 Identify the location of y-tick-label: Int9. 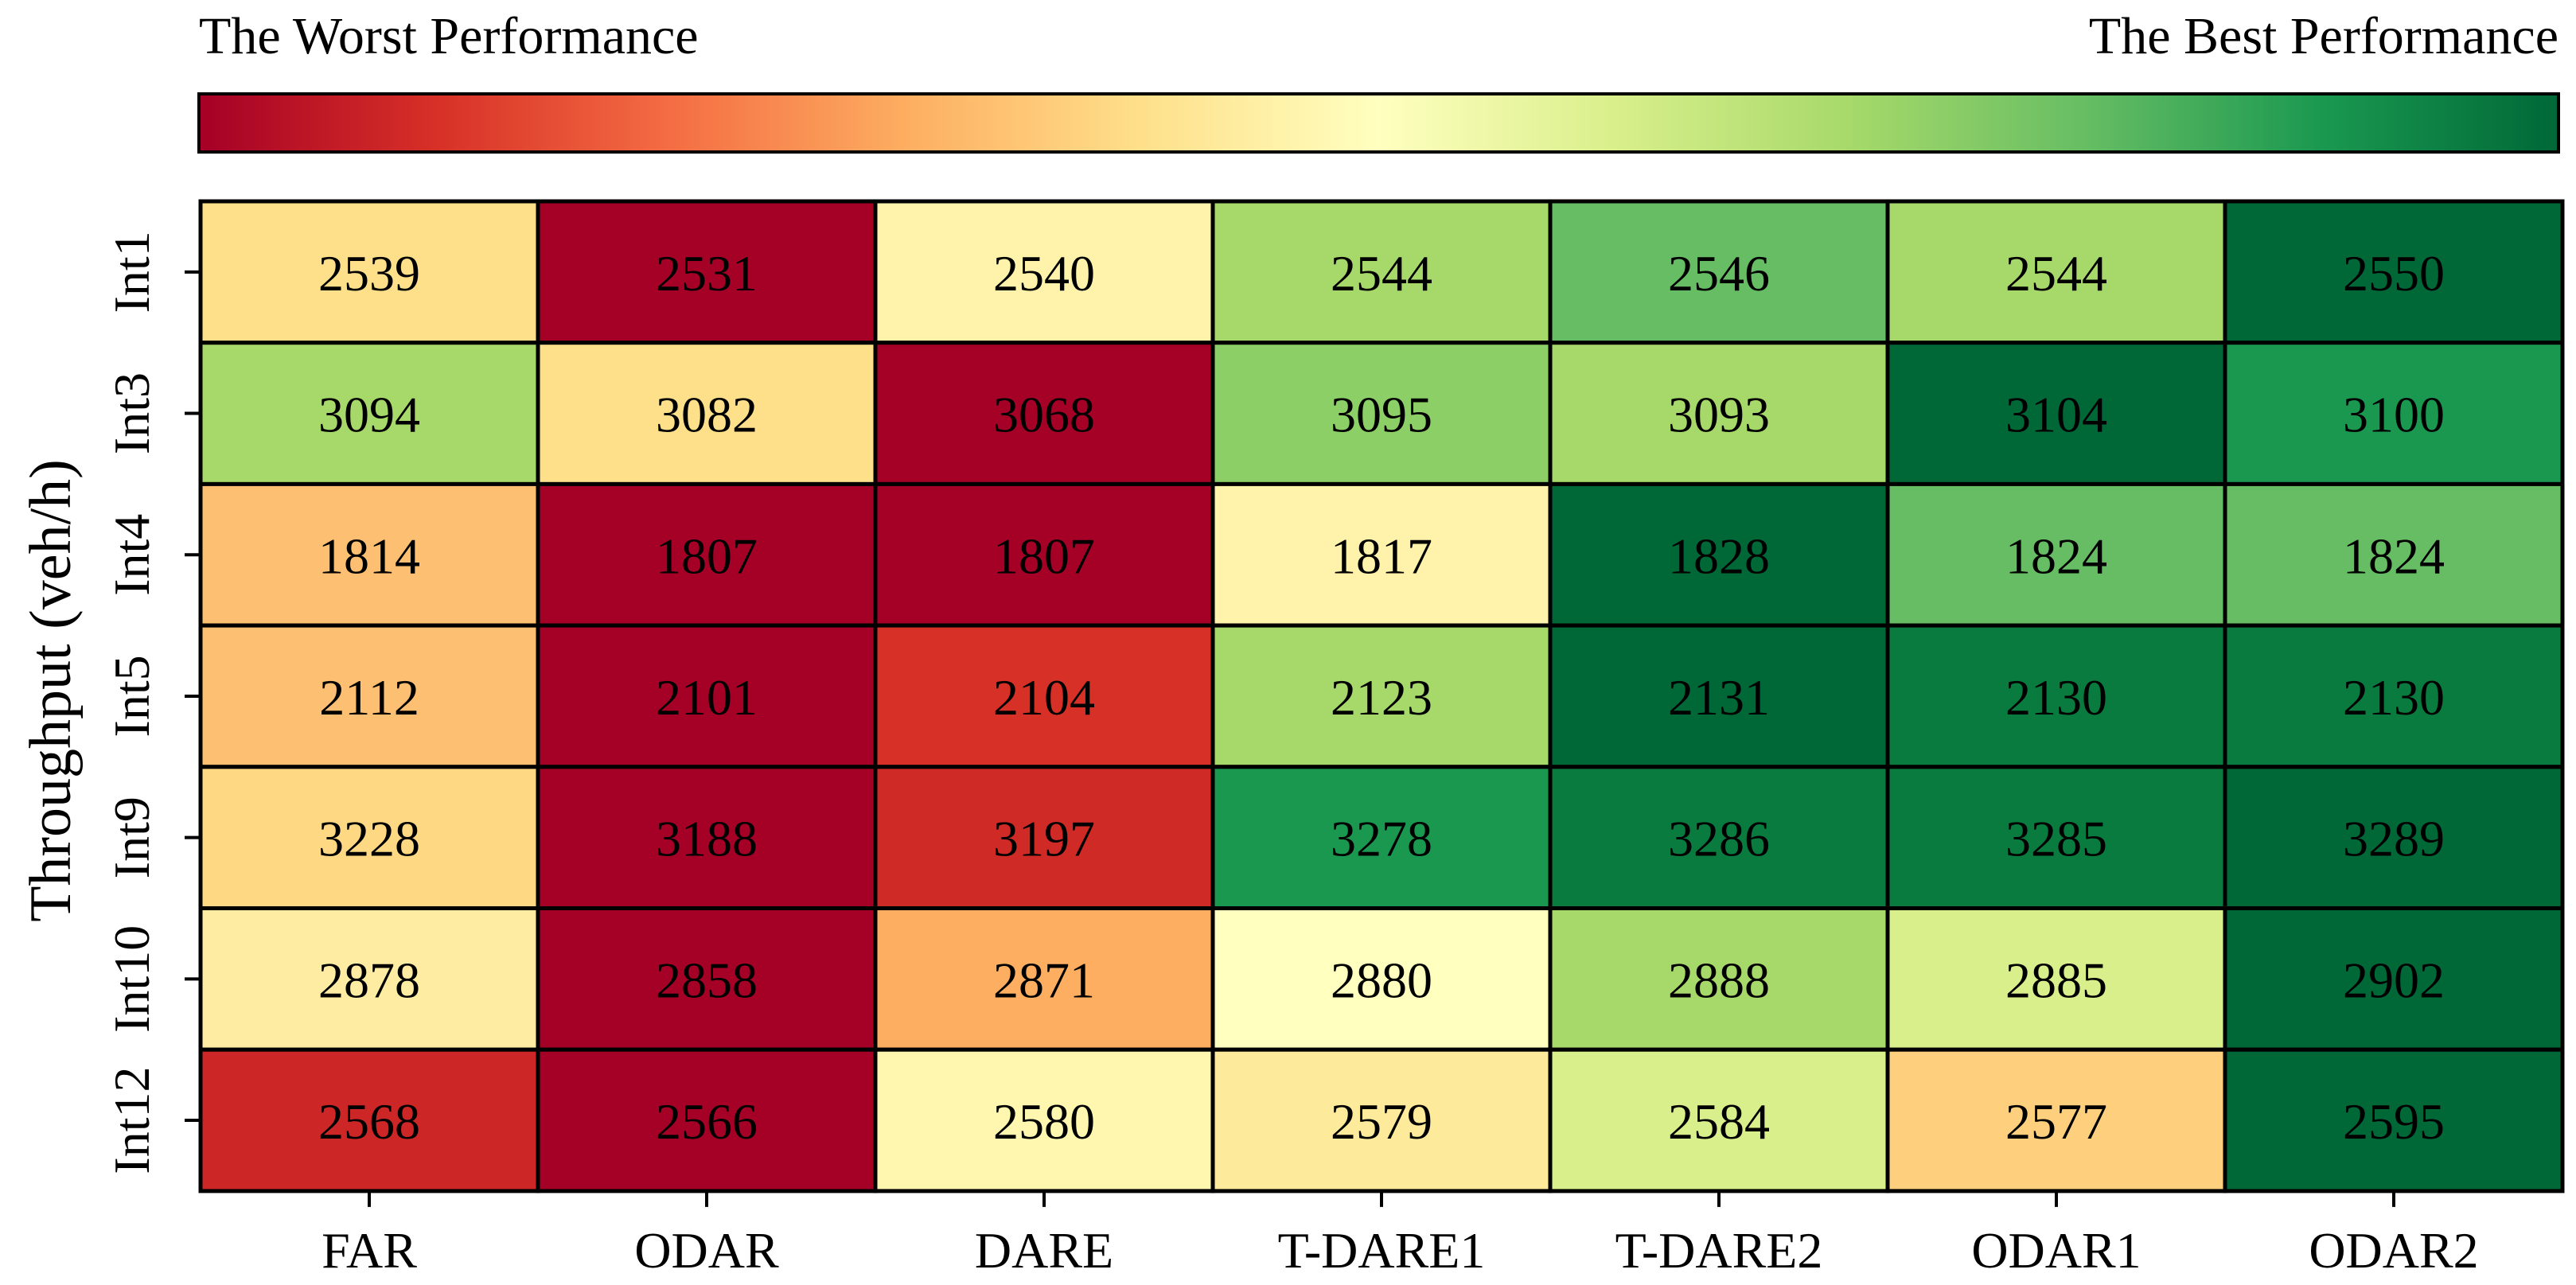
(131, 837).